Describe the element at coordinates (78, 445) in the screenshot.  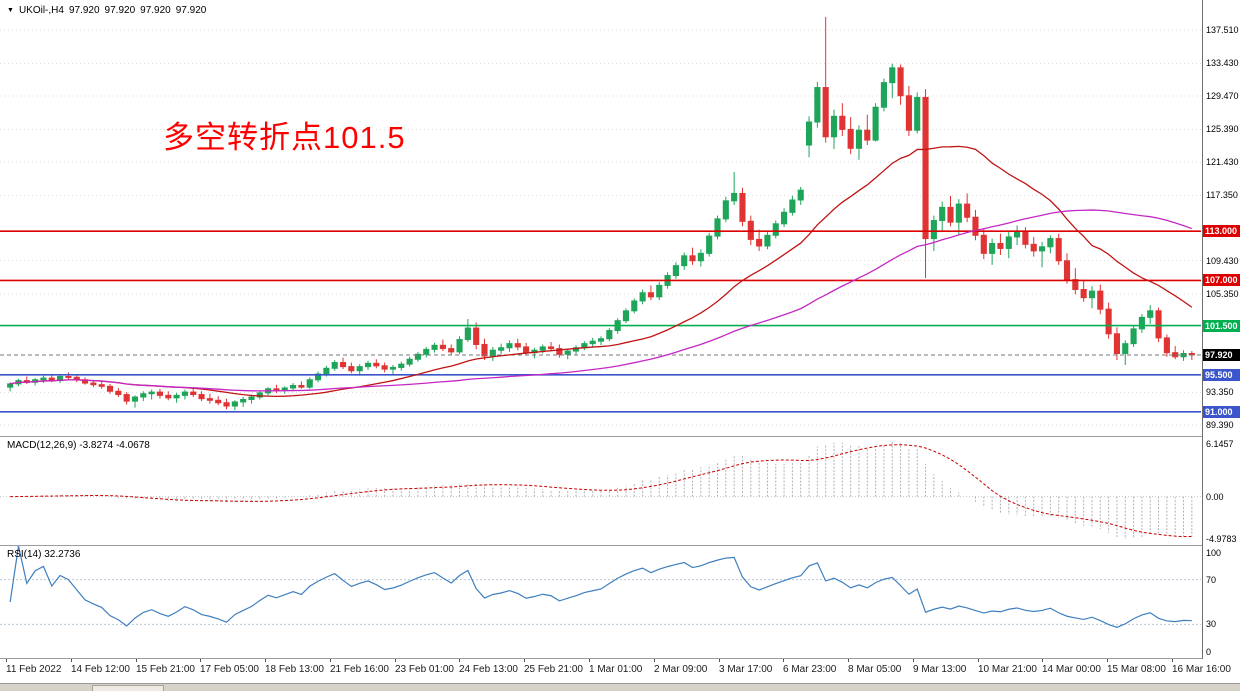
I see `macd-indicator-label: MACD(12,26,9) -3.8274 -4.0678` at that location.